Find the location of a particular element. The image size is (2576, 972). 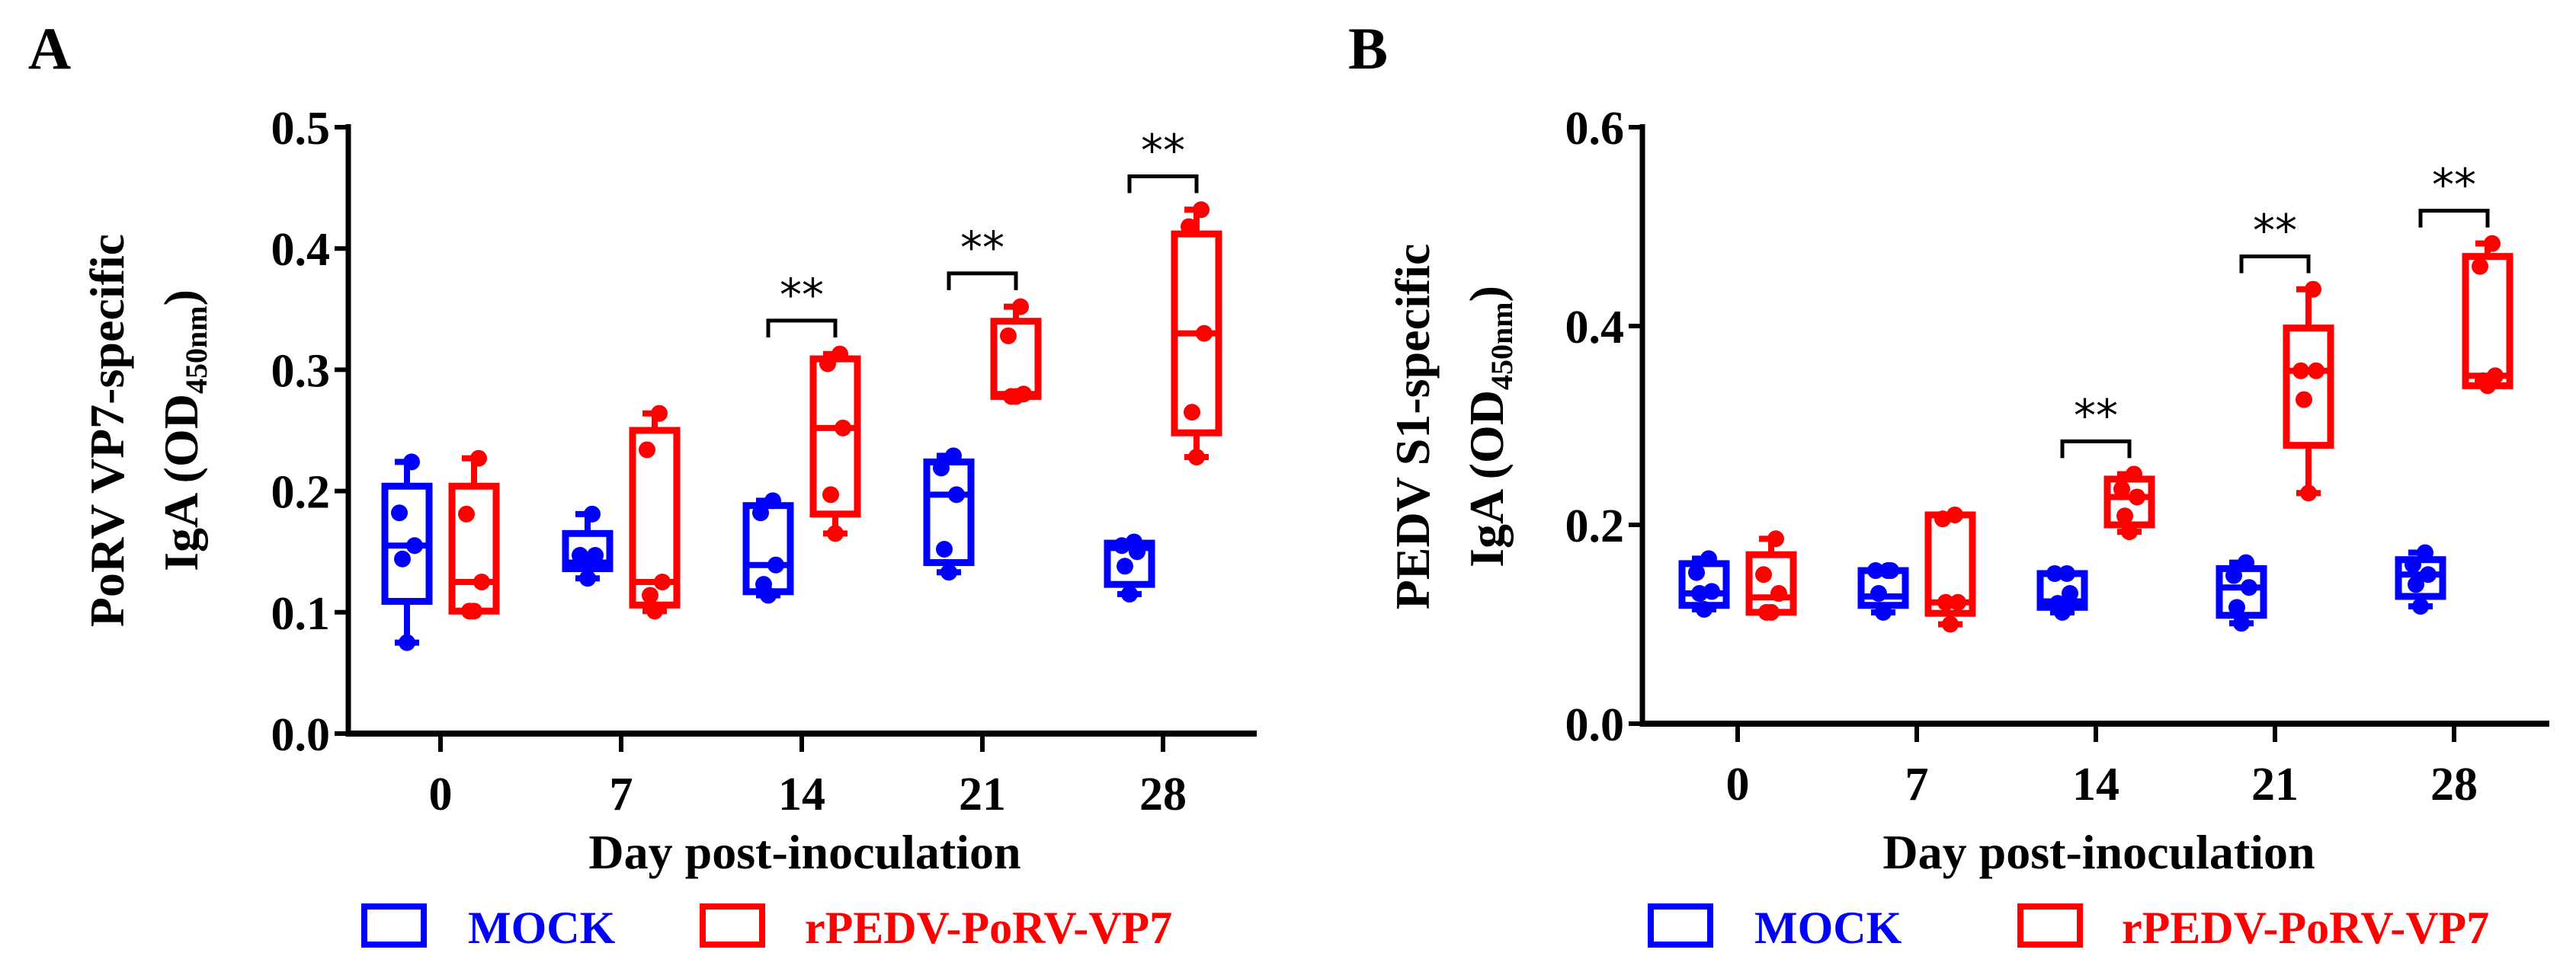

y-tick-label: 0.5 is located at coordinates (301, 129).